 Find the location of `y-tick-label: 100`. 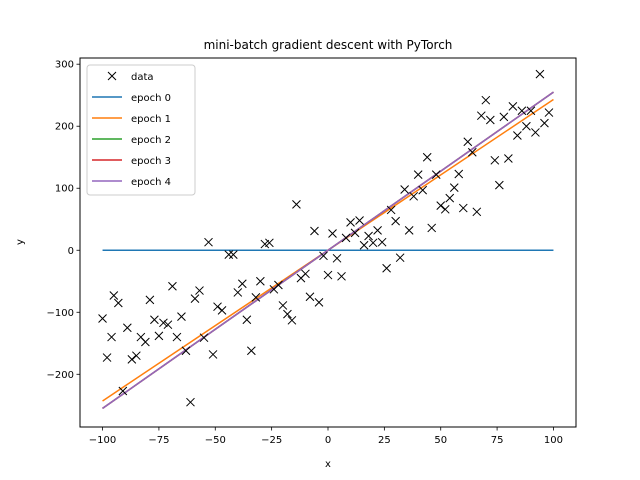

y-tick-label: 100 is located at coordinates (64, 189).